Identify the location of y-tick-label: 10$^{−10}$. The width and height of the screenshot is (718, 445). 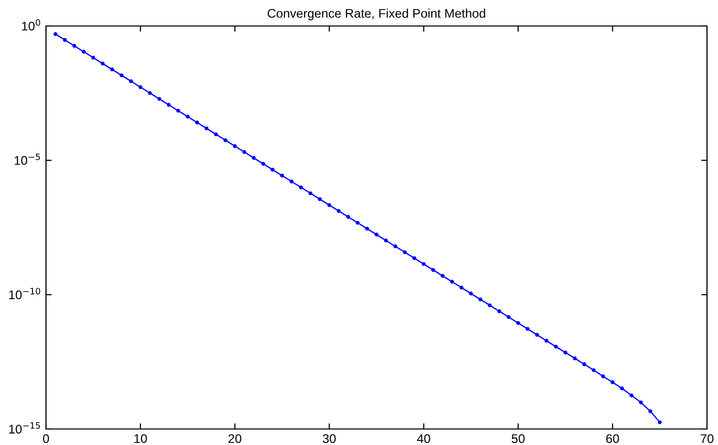
(24, 294).